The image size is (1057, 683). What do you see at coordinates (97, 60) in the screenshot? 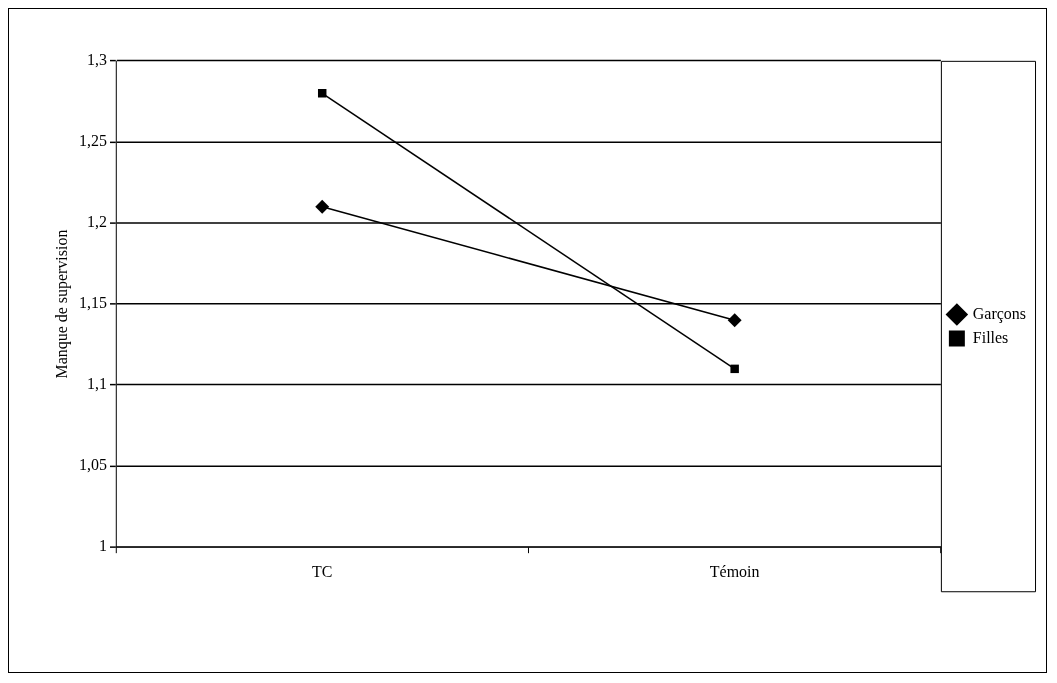
I see `y-tick-label: 1,3` at bounding box center [97, 60].